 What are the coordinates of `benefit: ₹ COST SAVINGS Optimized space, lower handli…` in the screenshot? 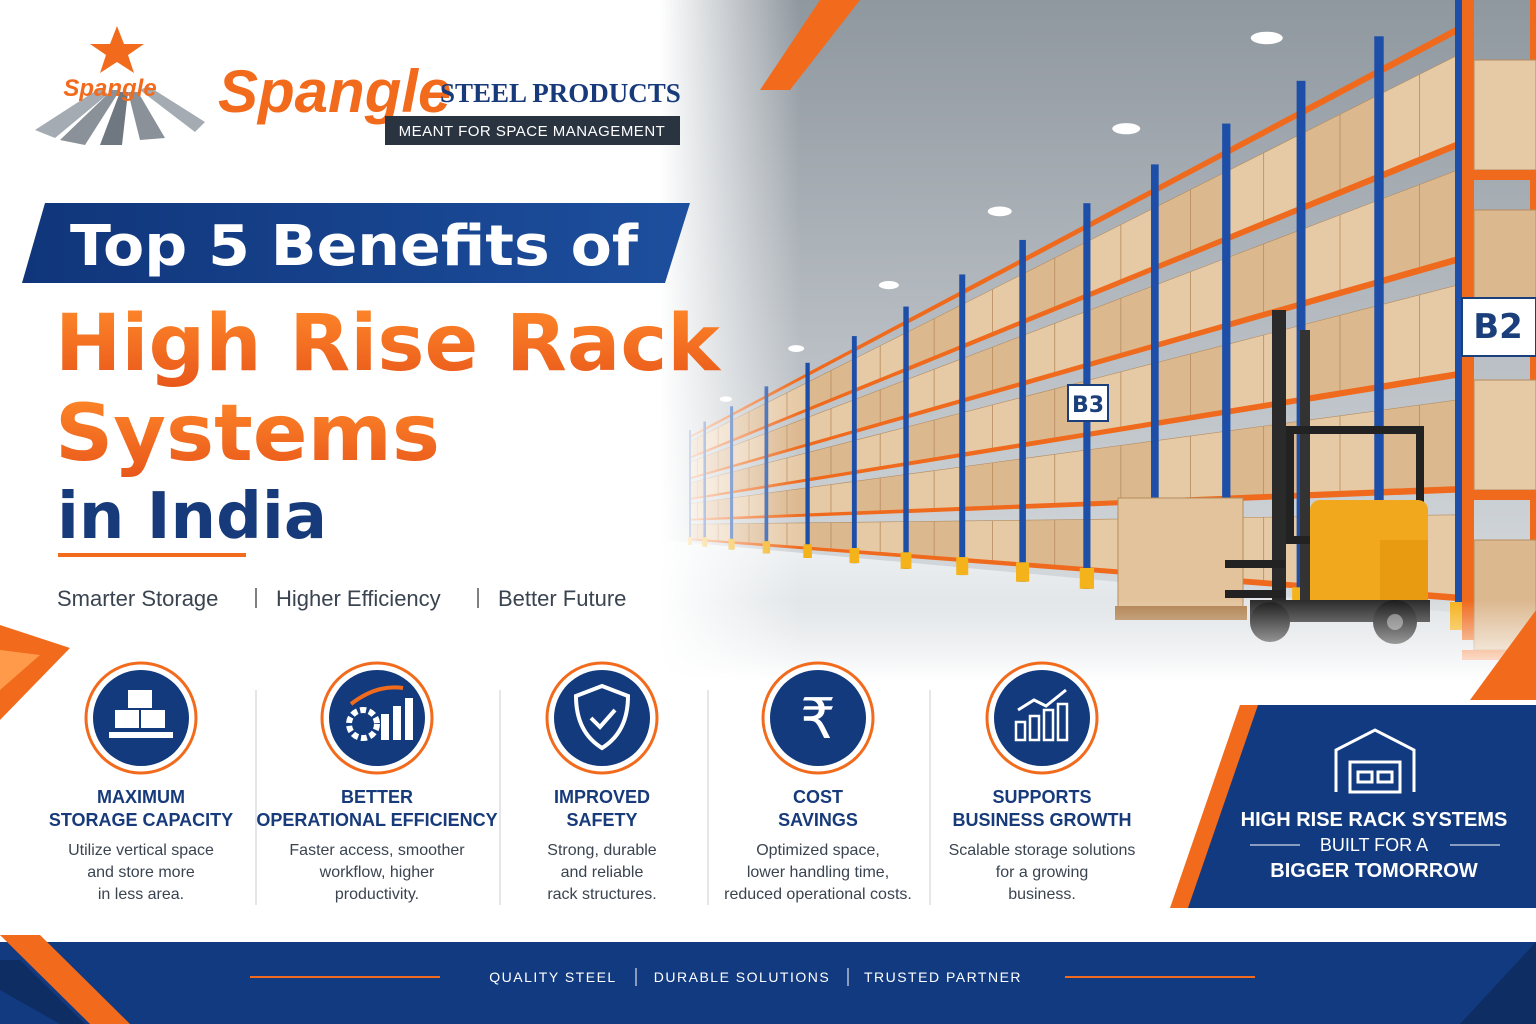 It's located at (818, 782).